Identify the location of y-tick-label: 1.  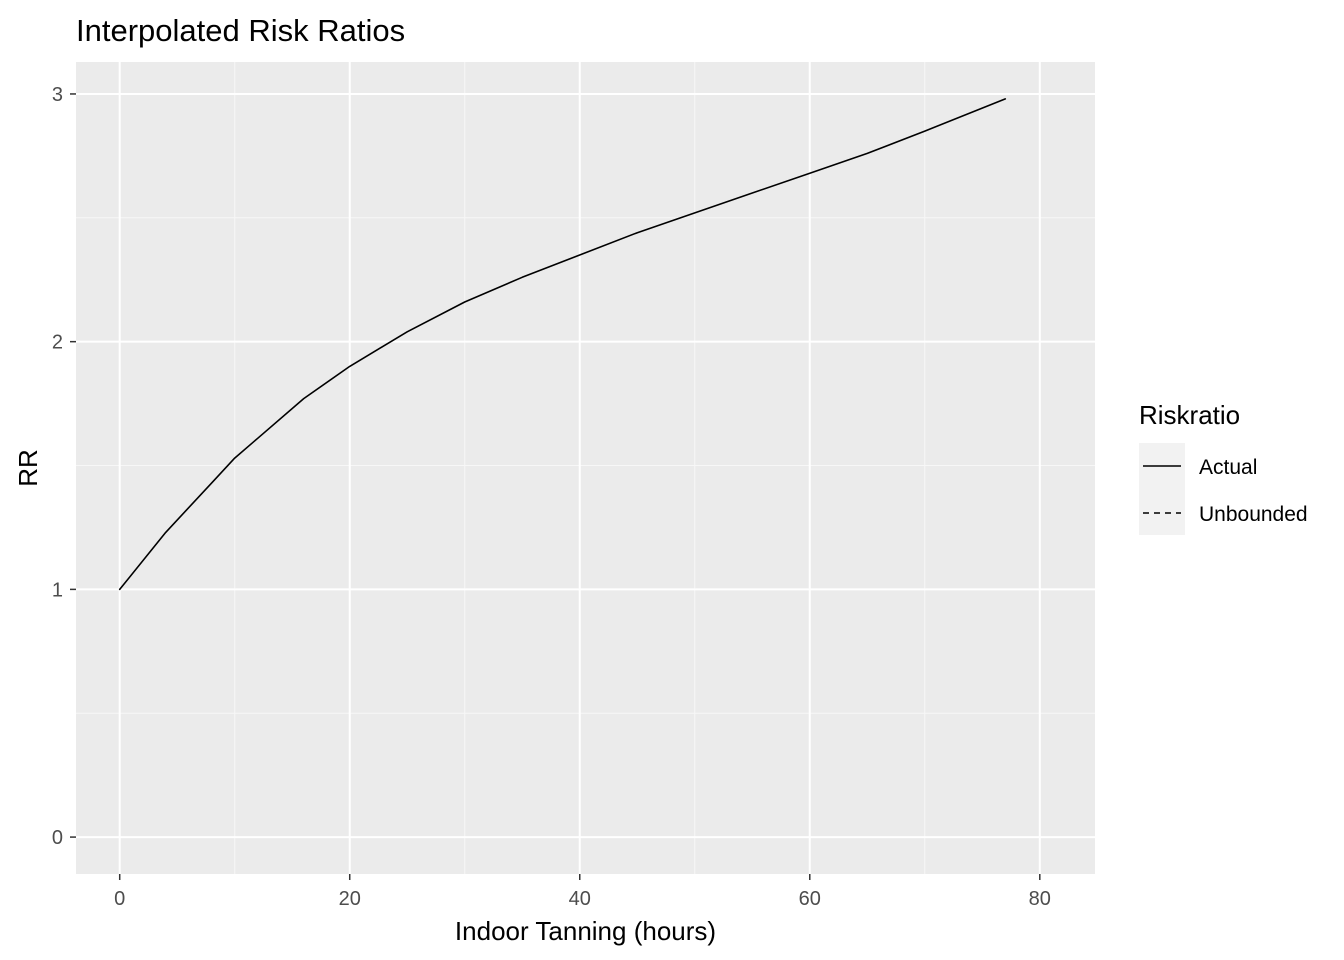
(57, 590).